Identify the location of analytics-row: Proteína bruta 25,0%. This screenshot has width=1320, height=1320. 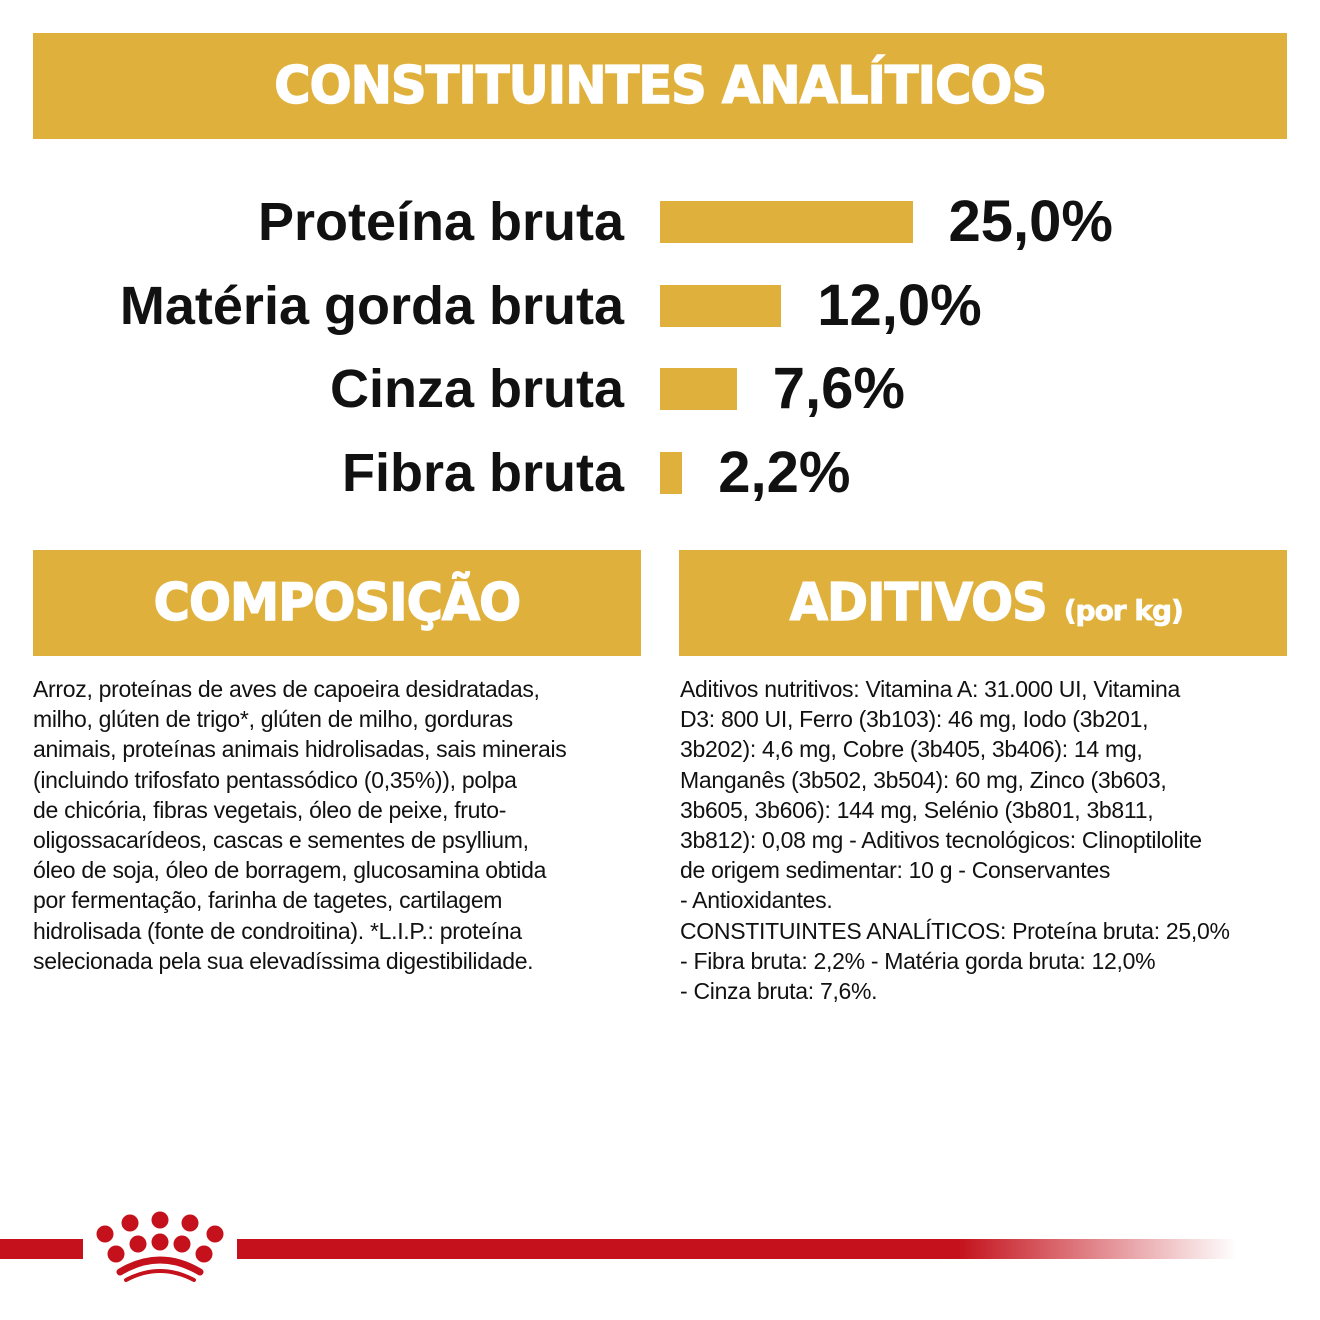
(660, 222).